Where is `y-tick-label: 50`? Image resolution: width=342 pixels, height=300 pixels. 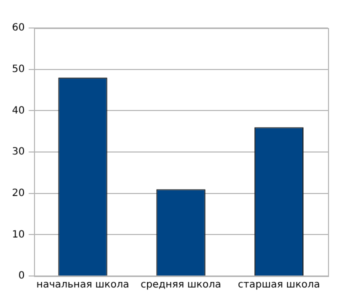
y-tick-label: 50 is located at coordinates (18, 69).